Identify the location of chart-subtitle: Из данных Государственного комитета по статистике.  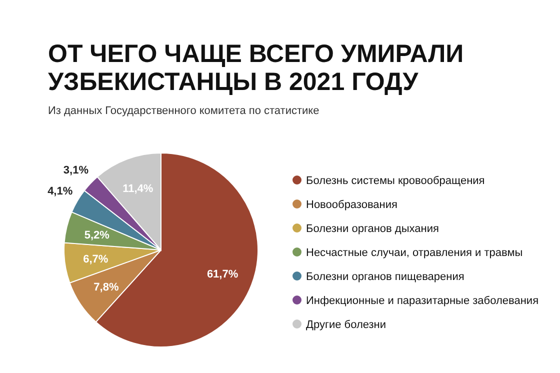
(184, 111).